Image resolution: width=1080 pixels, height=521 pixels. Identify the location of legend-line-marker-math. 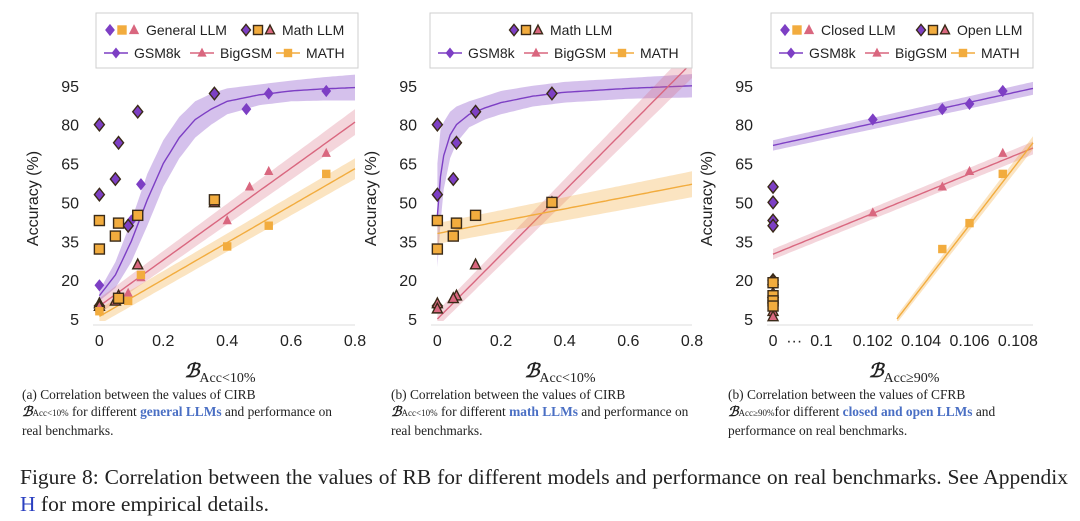
(288, 53).